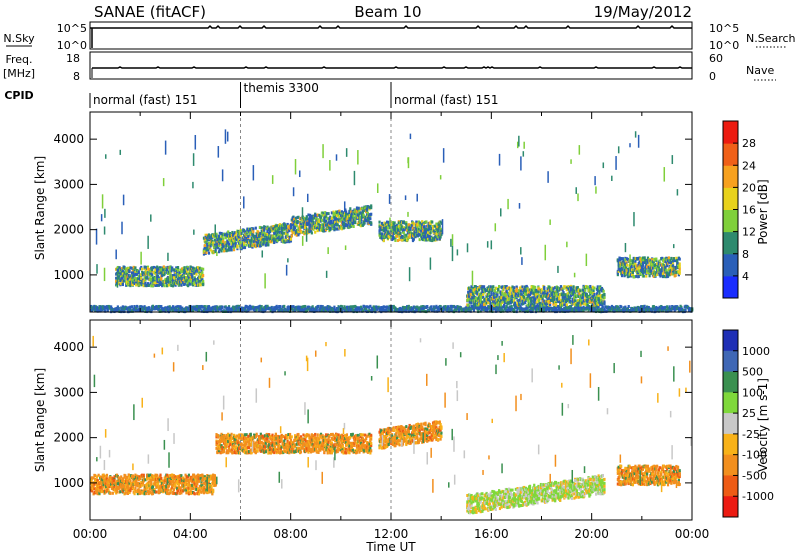 This screenshot has height=554, width=800. Describe the element at coordinates (73, 58) in the screenshot. I see `freq-left-tick-top: 18` at that location.